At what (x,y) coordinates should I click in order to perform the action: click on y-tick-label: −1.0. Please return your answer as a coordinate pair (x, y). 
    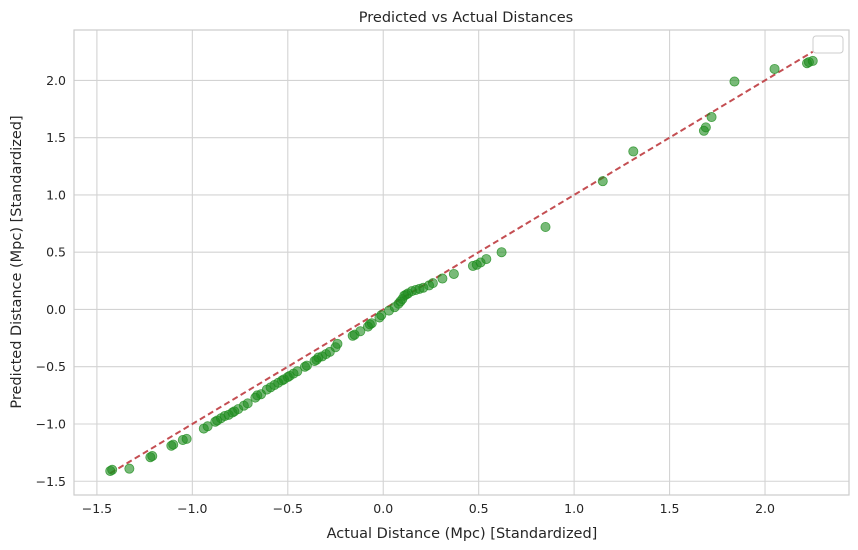
    Looking at the image, I should click on (51, 423).